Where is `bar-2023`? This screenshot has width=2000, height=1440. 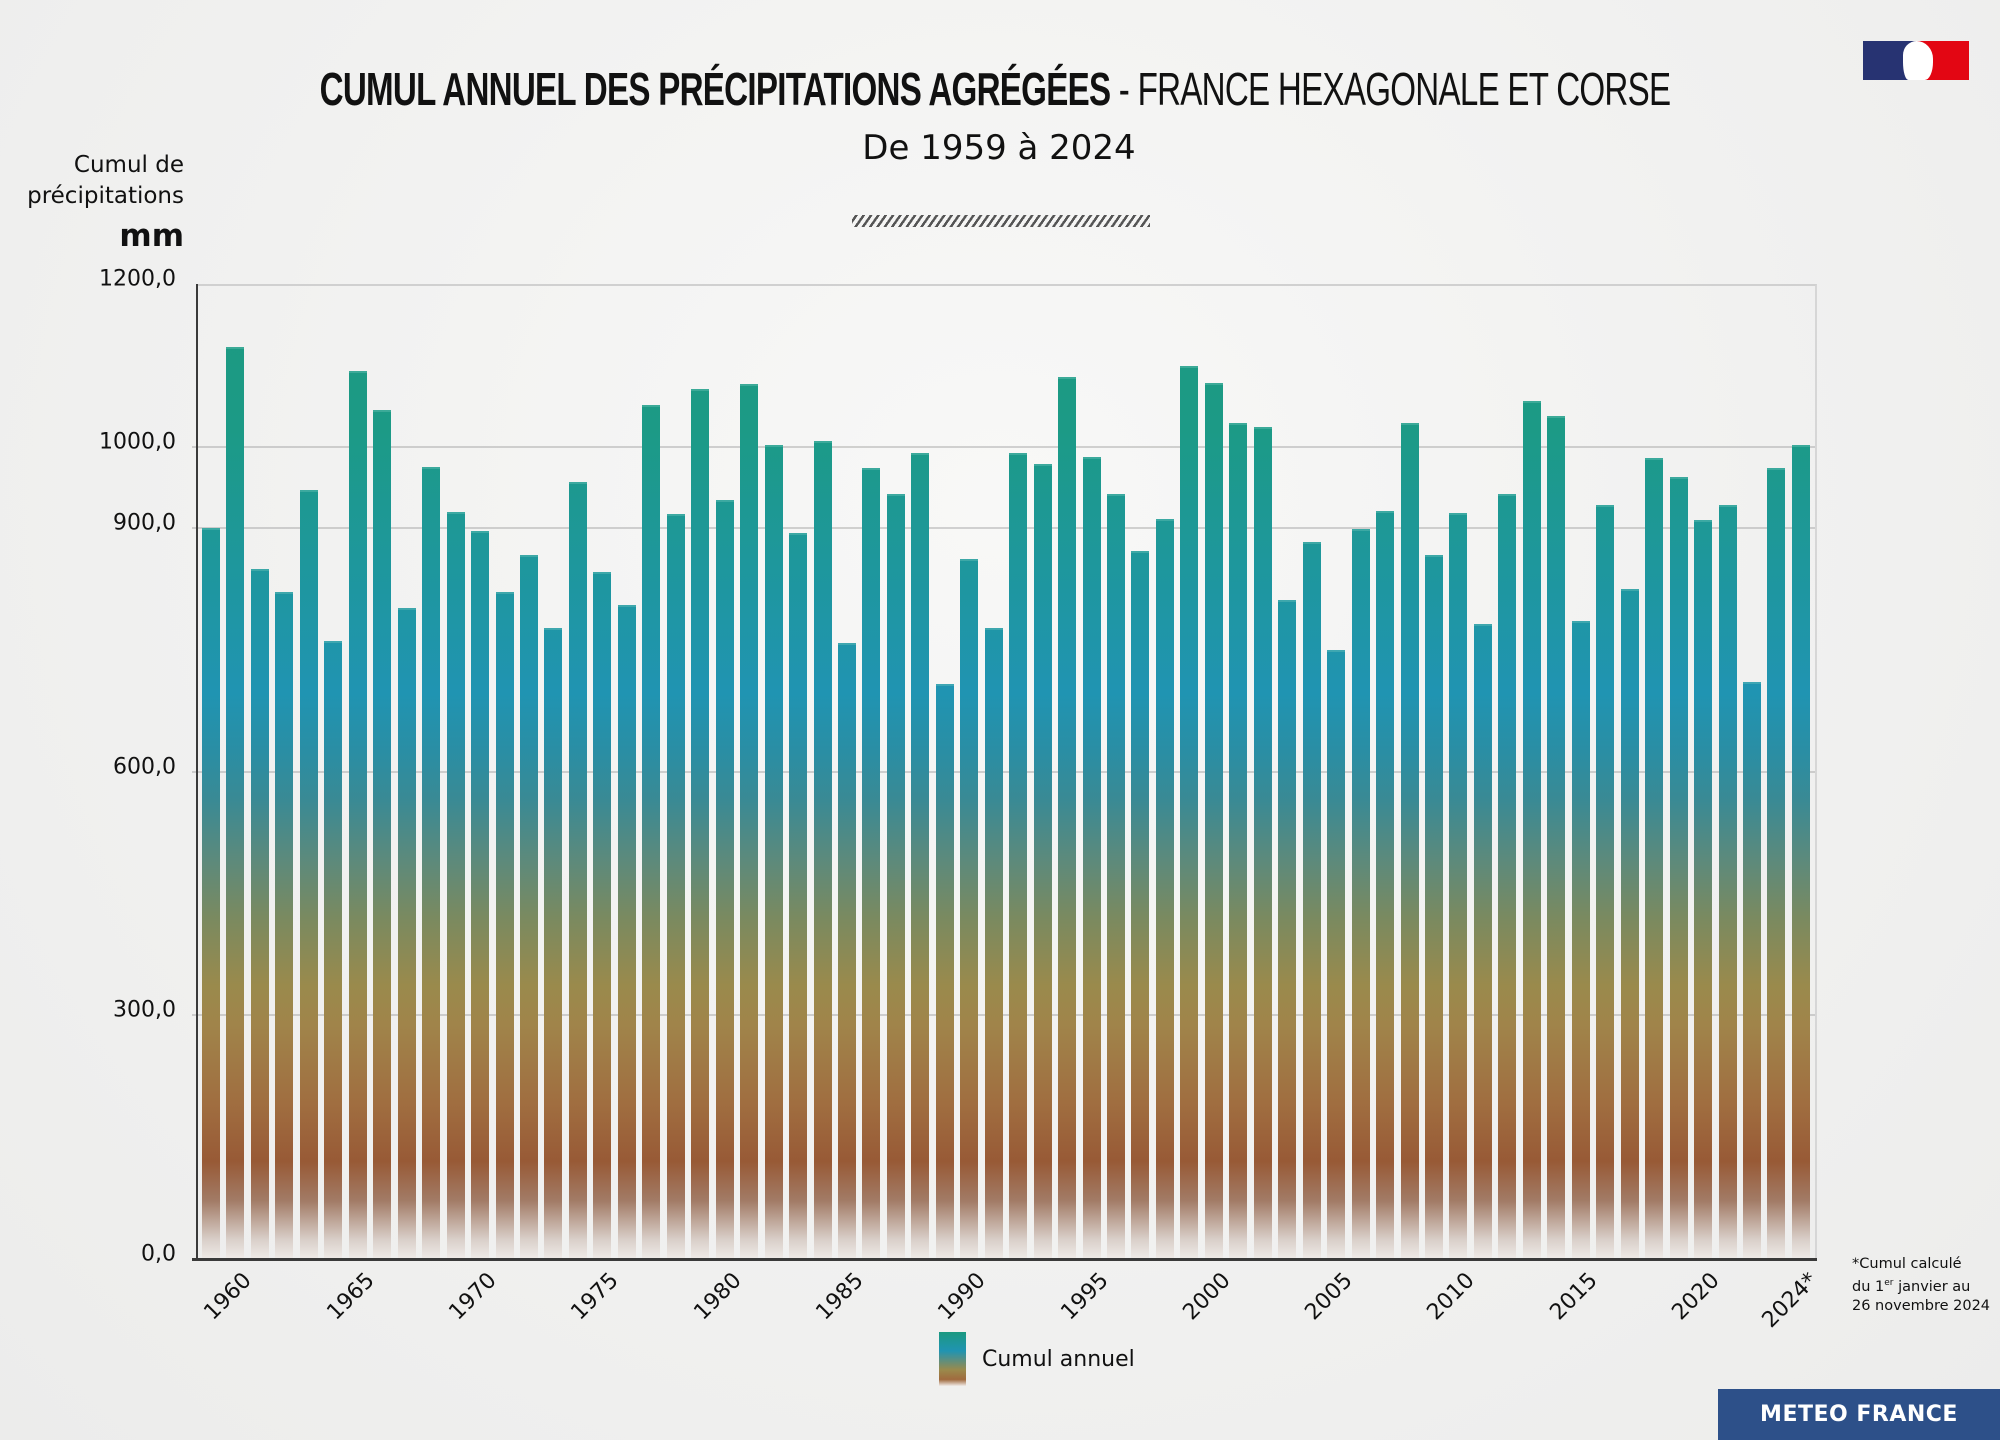
bar-2023 is located at coordinates (1776, 863).